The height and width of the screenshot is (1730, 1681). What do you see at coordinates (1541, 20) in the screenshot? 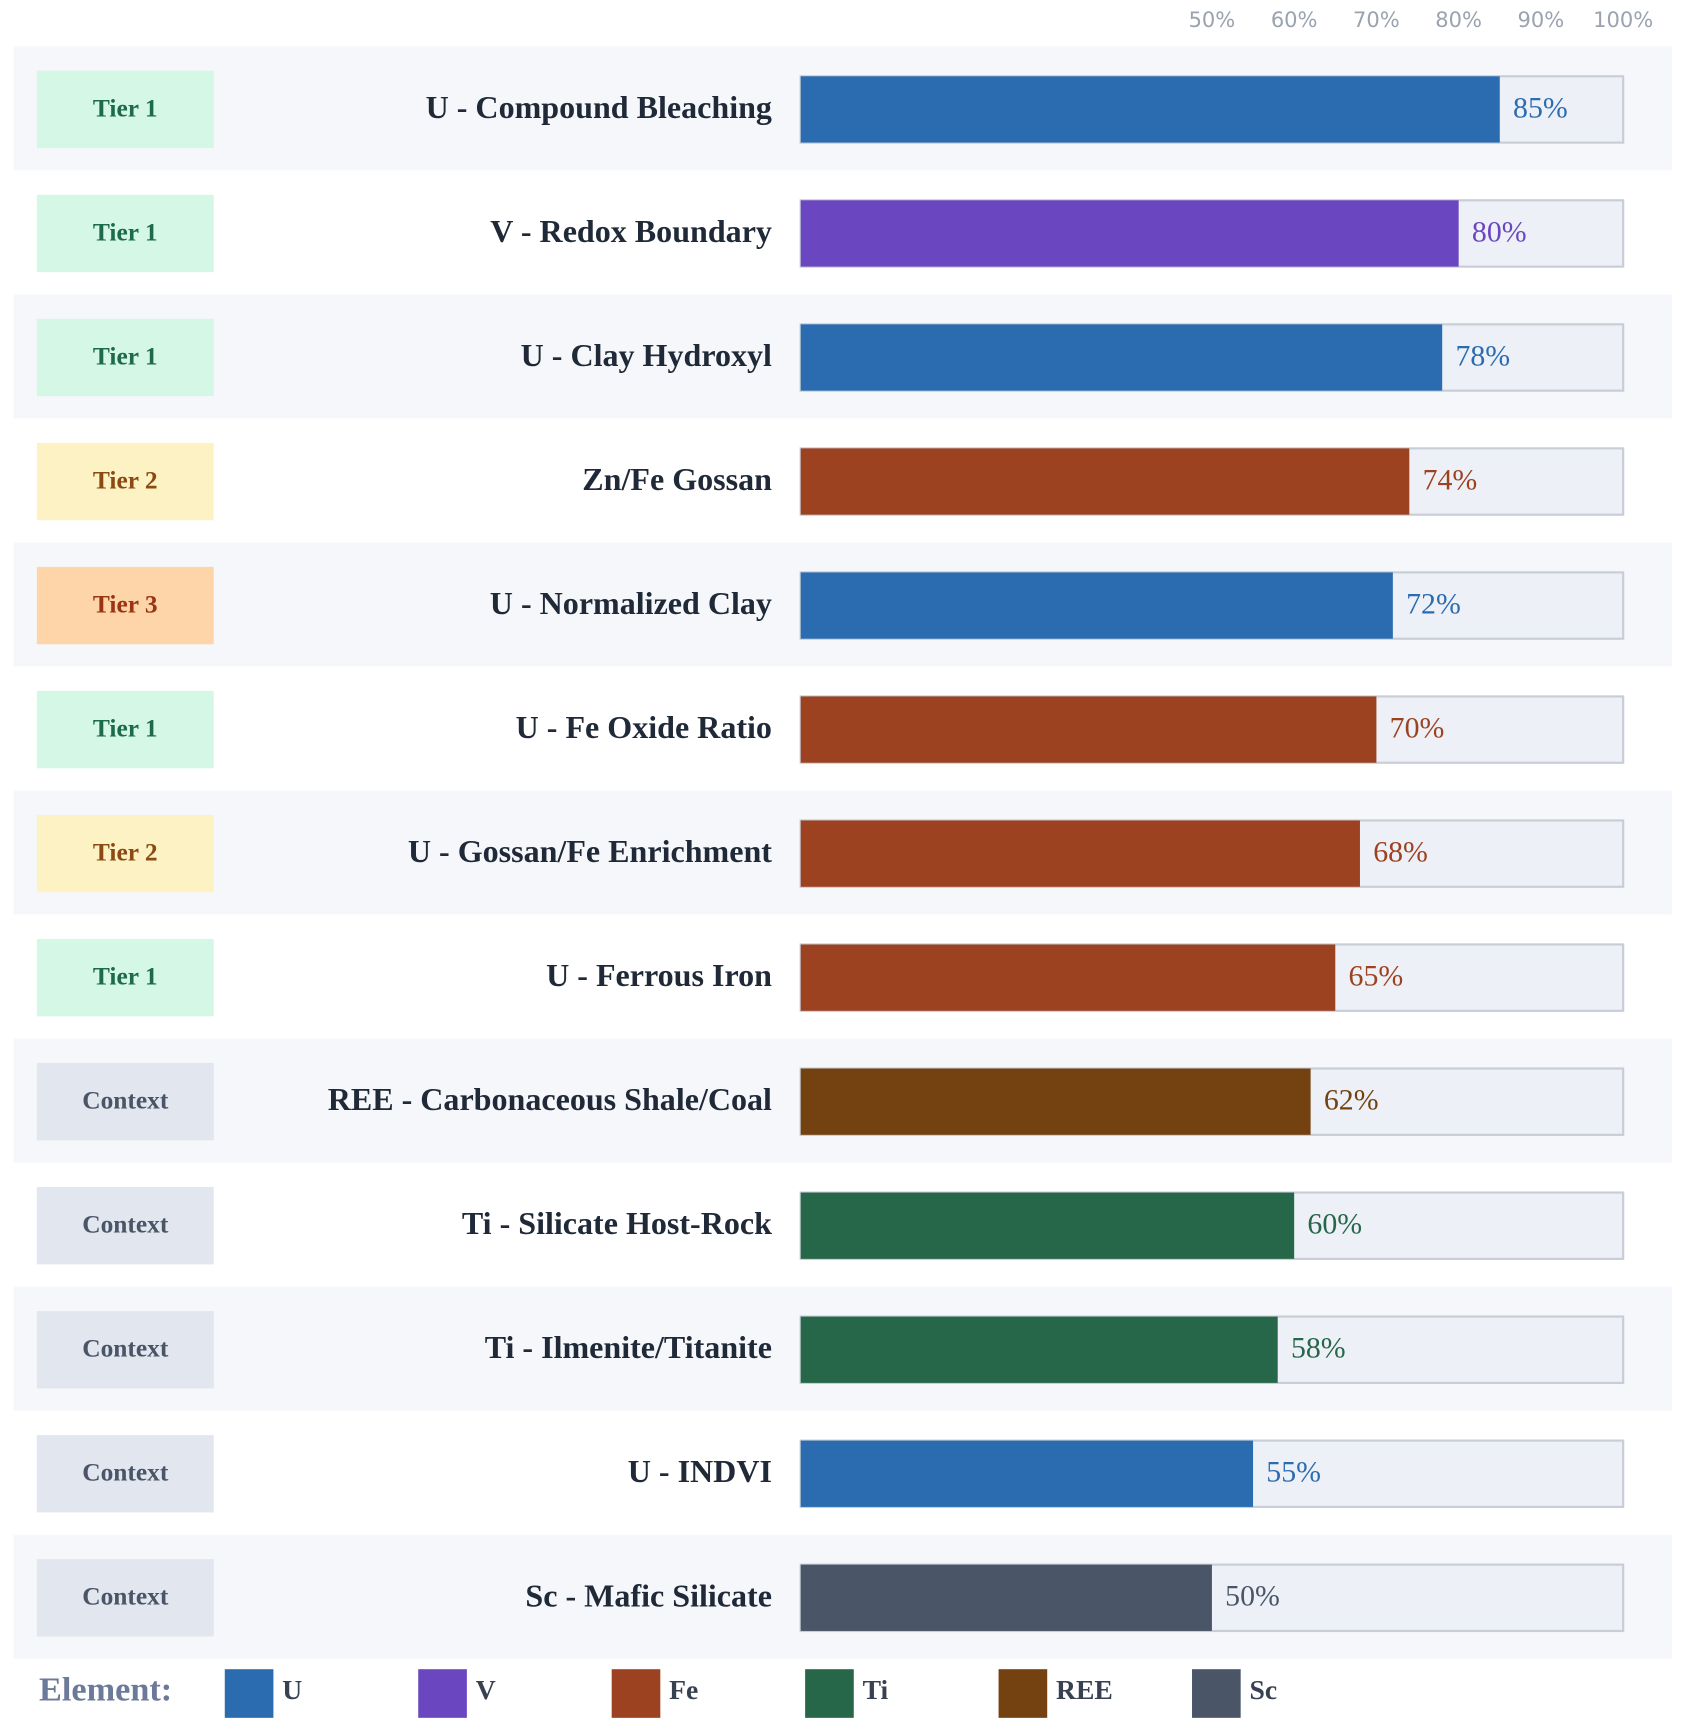
I see `x-tick-label: 90%` at bounding box center [1541, 20].